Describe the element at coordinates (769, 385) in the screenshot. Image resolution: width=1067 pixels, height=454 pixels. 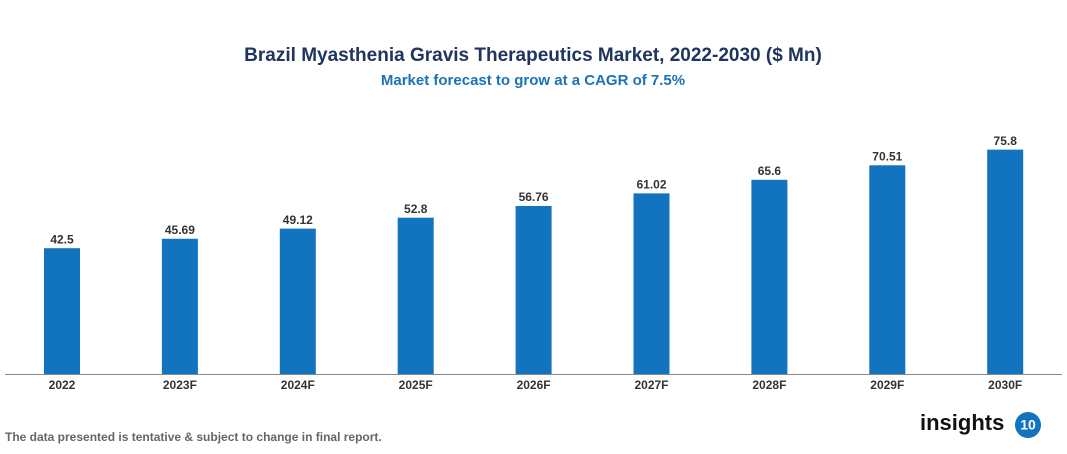
I see `x-tick-label: 2028F` at that location.